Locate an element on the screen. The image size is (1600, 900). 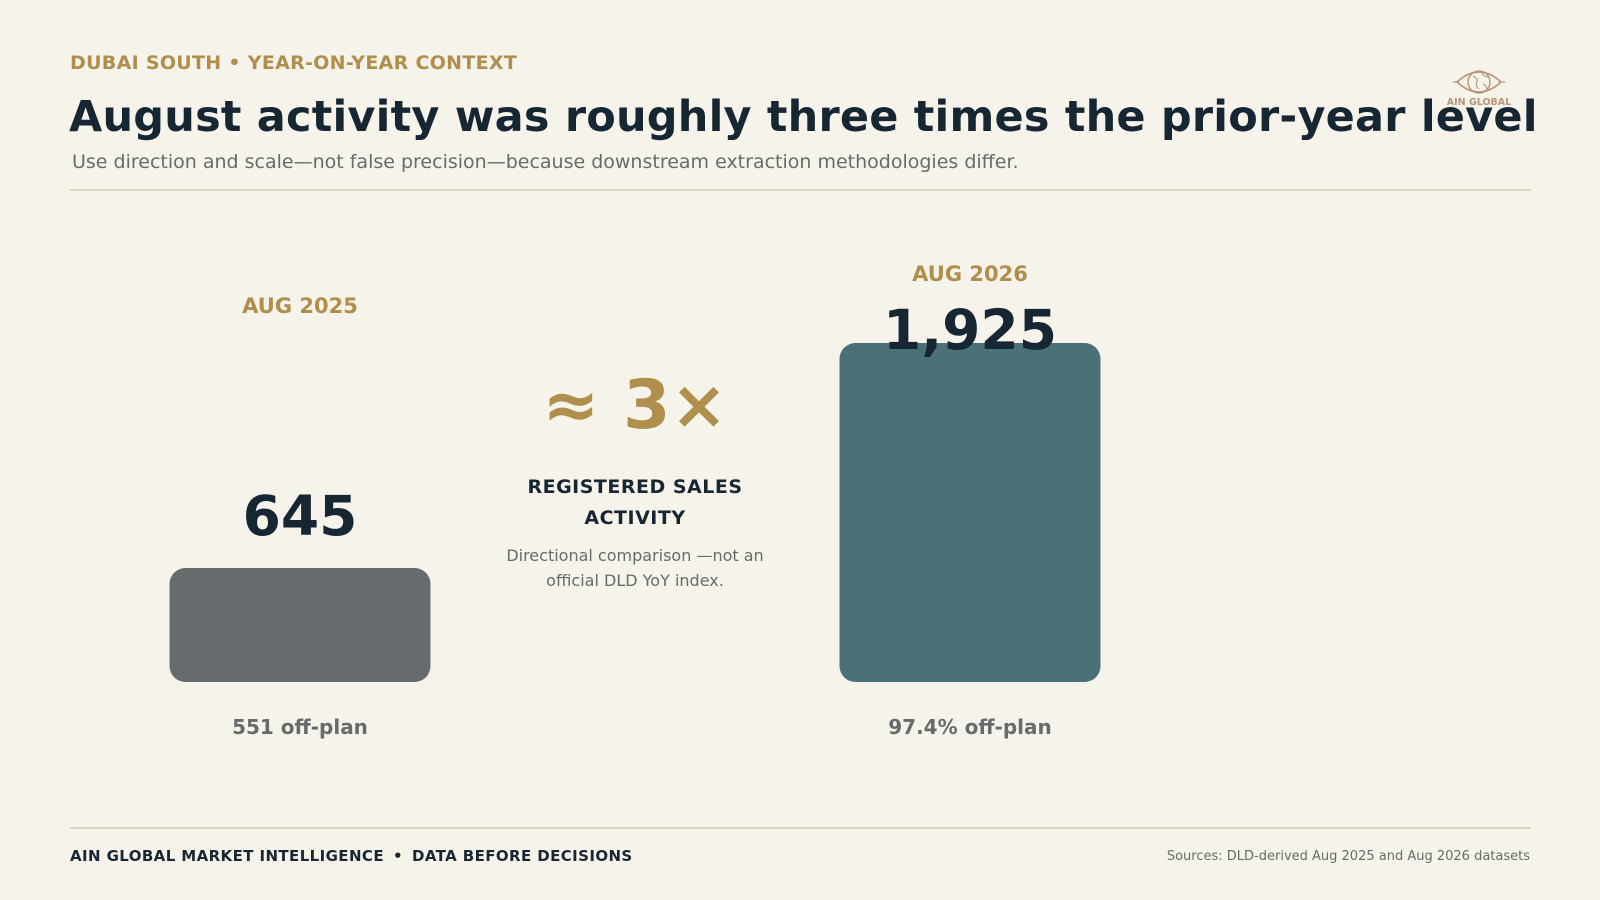
bar-note: 551 off-plan is located at coordinates (300, 727).